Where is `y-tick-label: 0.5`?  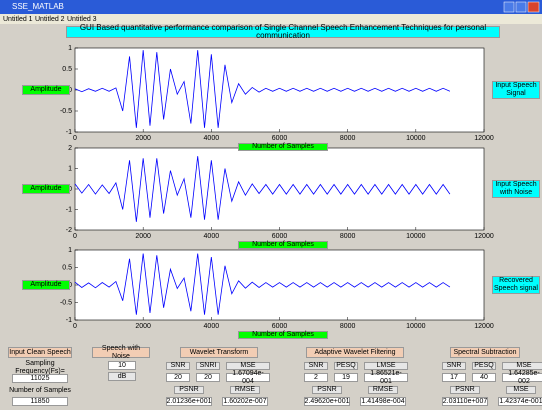
y-tick-label: 0.5 is located at coordinates (67, 69).